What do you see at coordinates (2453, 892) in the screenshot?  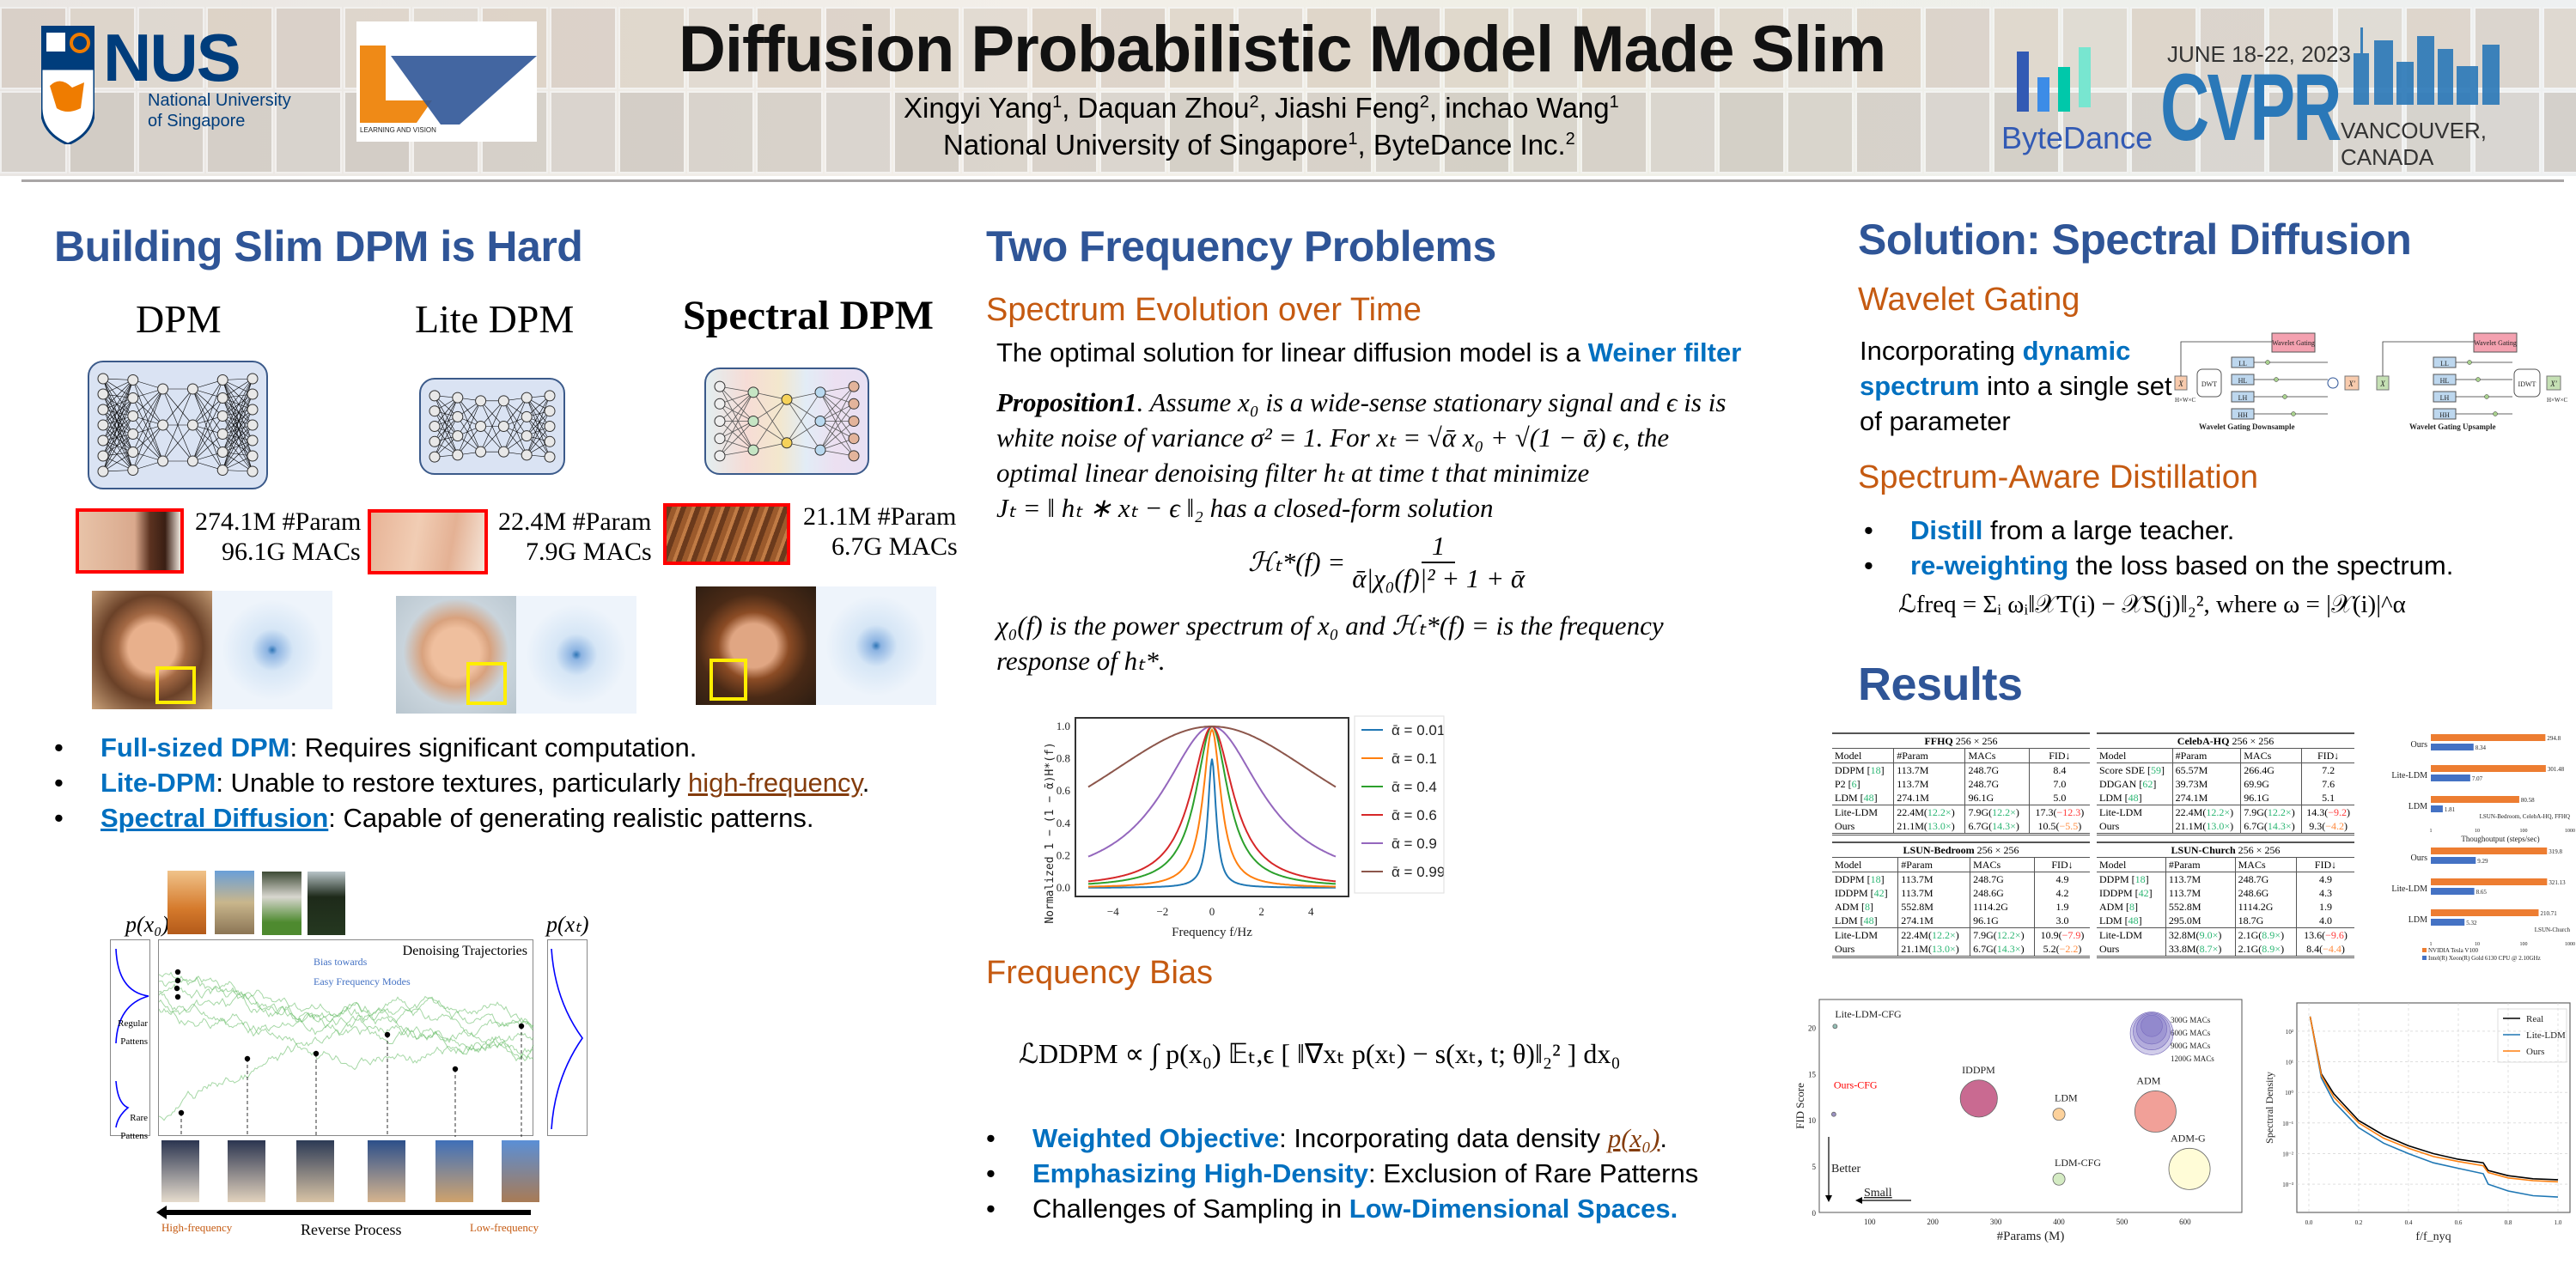 I see `cpu-bar` at bounding box center [2453, 892].